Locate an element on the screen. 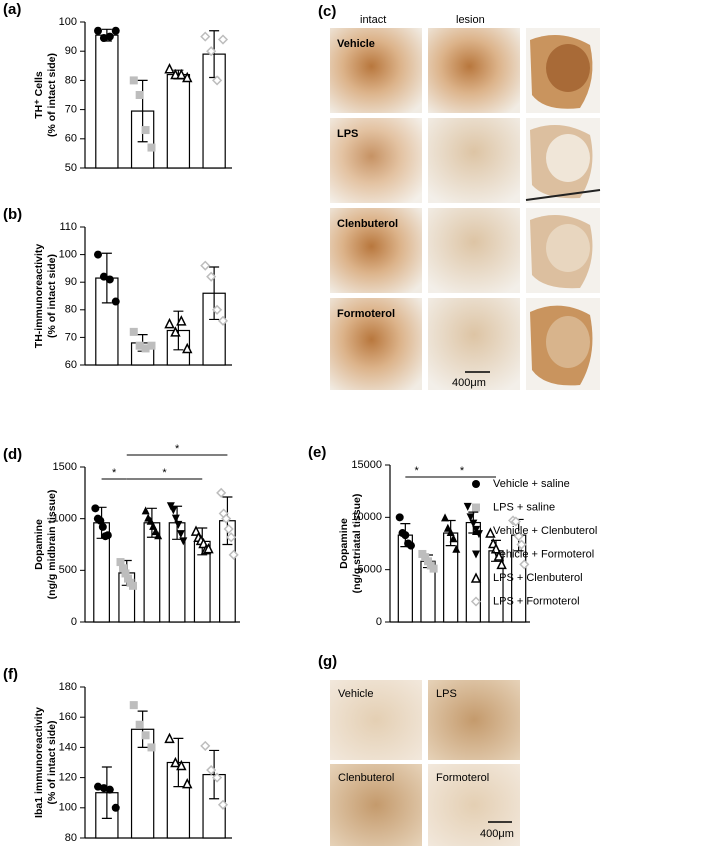  y-tick-label: 60 is located at coordinates (71, 139).